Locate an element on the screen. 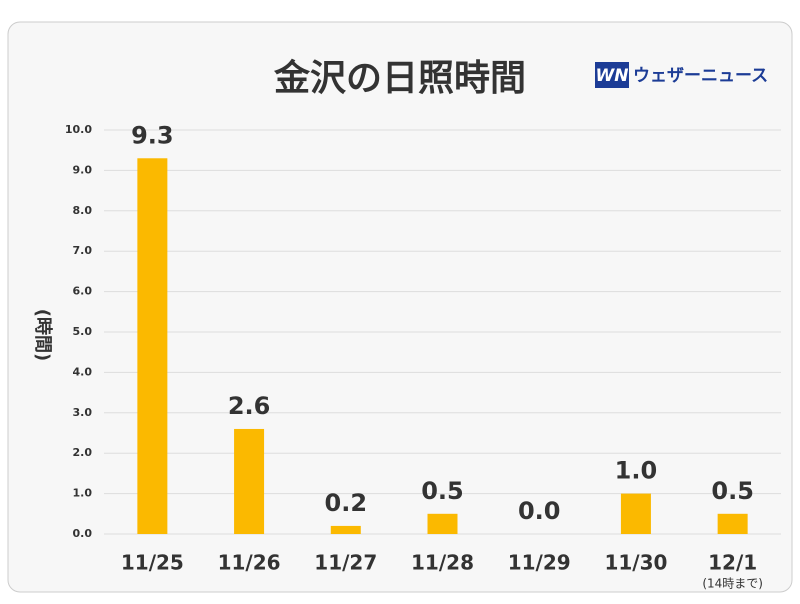 The image size is (800, 604). value-label: 1.0 is located at coordinates (636, 471).